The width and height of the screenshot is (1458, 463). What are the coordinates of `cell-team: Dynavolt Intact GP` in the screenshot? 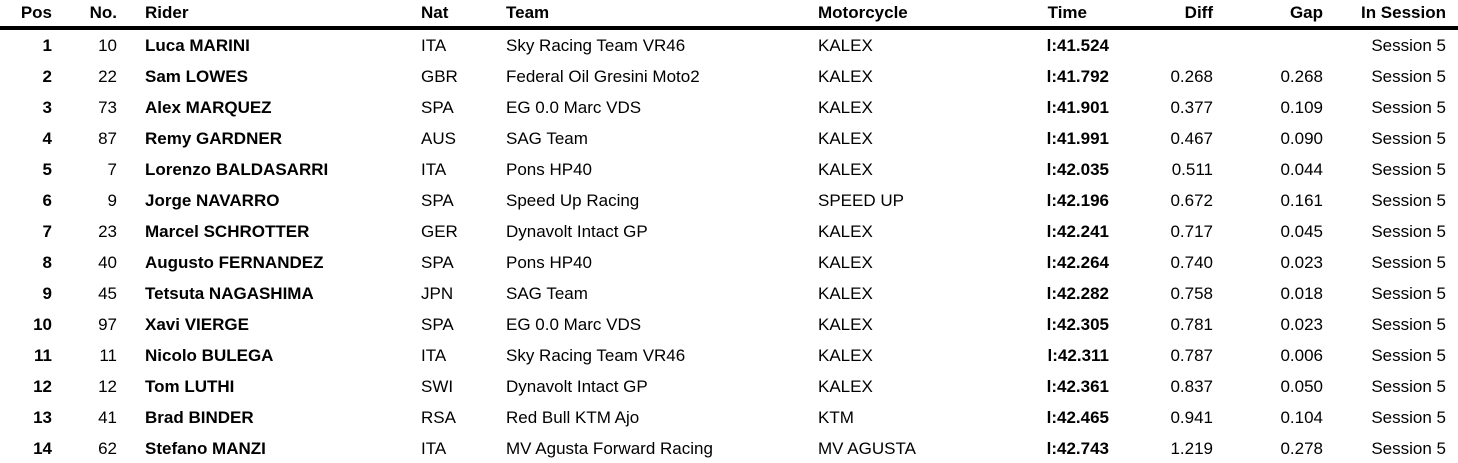 It's located at (577, 231).